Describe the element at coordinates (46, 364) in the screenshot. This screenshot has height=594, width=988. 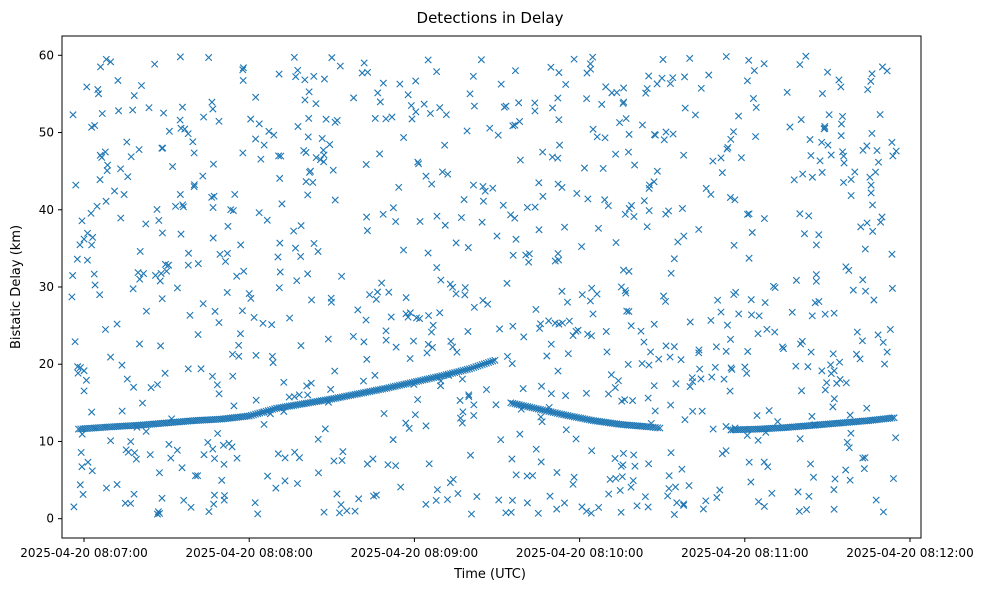
I see `y-tick-label: 20` at that location.